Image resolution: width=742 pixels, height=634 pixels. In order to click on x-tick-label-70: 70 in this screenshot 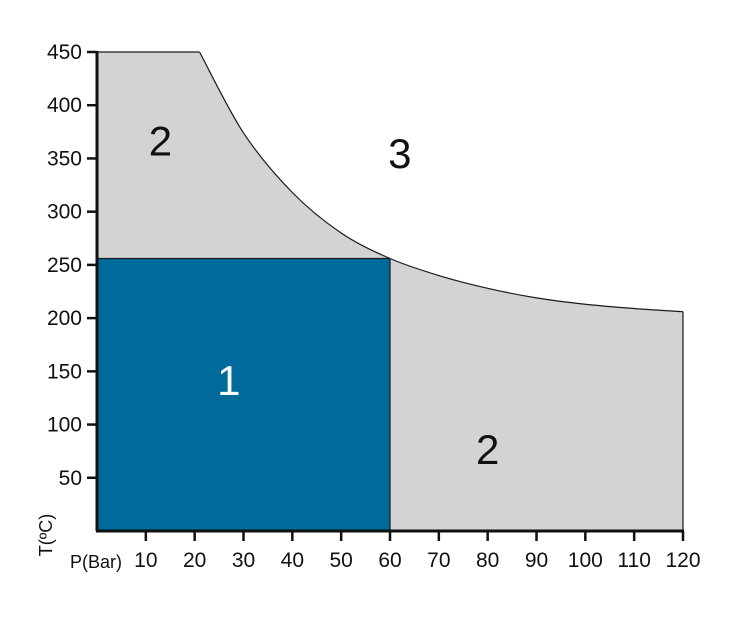, I will do `click(438, 560)`.